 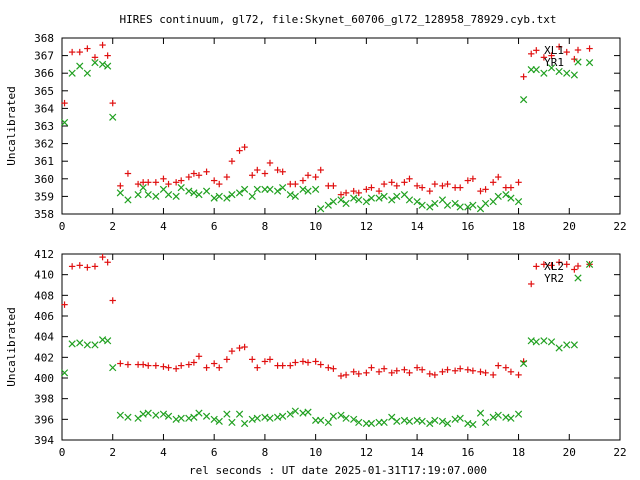 I want to click on x-tick-label: 8, so click(x=265, y=452).